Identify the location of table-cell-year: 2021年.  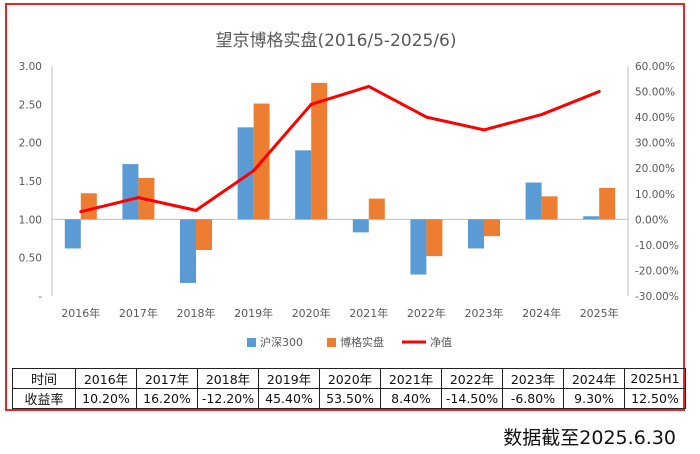
(411, 378).